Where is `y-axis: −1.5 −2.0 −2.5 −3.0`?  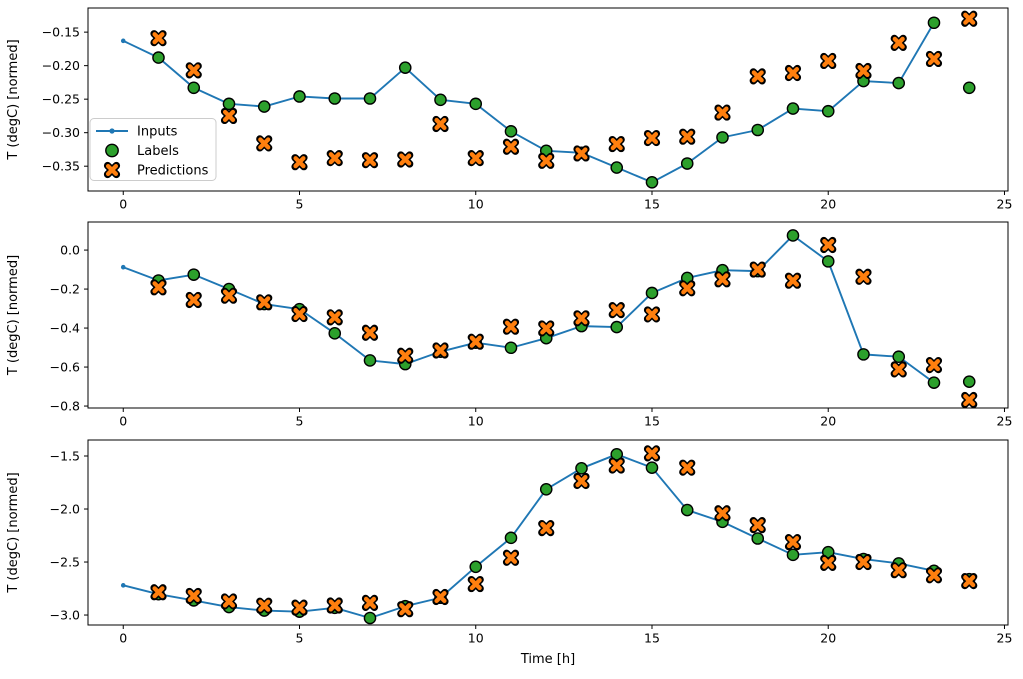
y-axis: −1.5 −2.0 −2.5 −3.0 is located at coordinates (69, 535).